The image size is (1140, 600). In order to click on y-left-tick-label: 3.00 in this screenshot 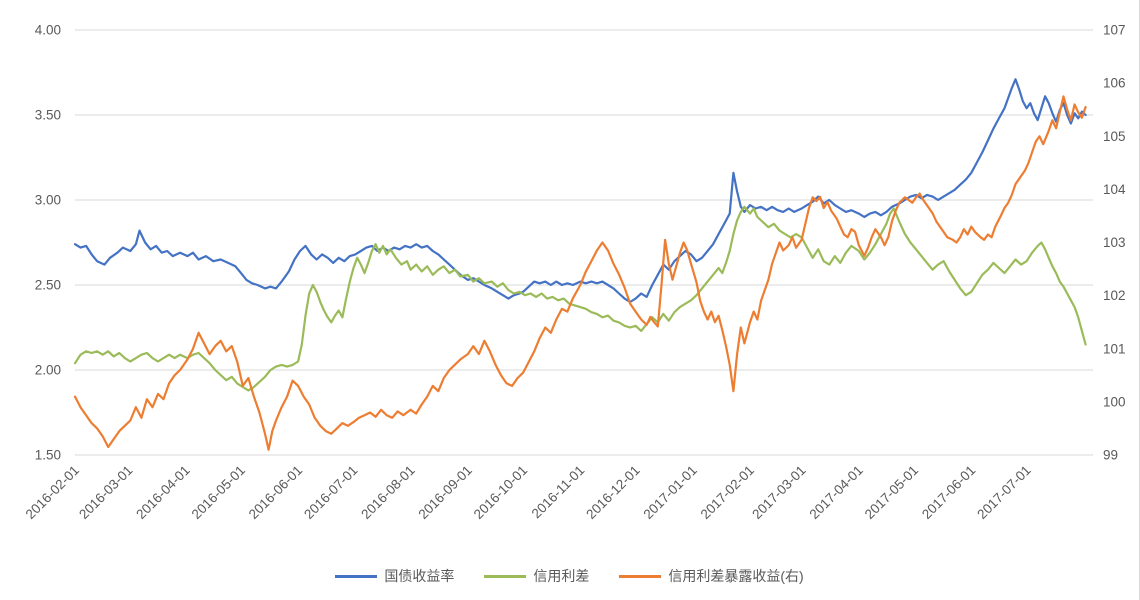, I will do `click(48, 200)`.